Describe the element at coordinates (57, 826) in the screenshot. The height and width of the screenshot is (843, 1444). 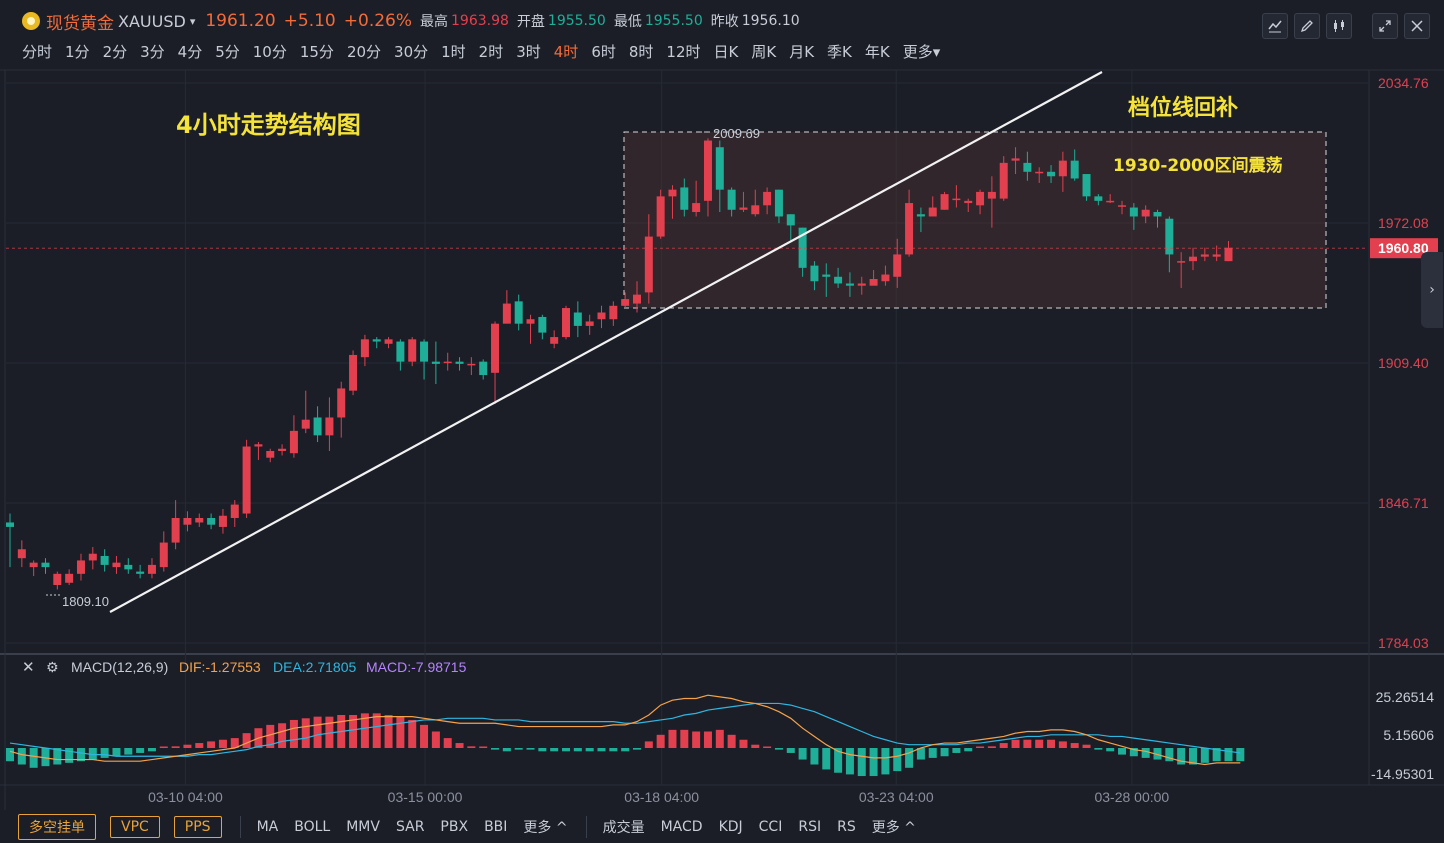
I see `order-button-long-short: 多空挂单` at that location.